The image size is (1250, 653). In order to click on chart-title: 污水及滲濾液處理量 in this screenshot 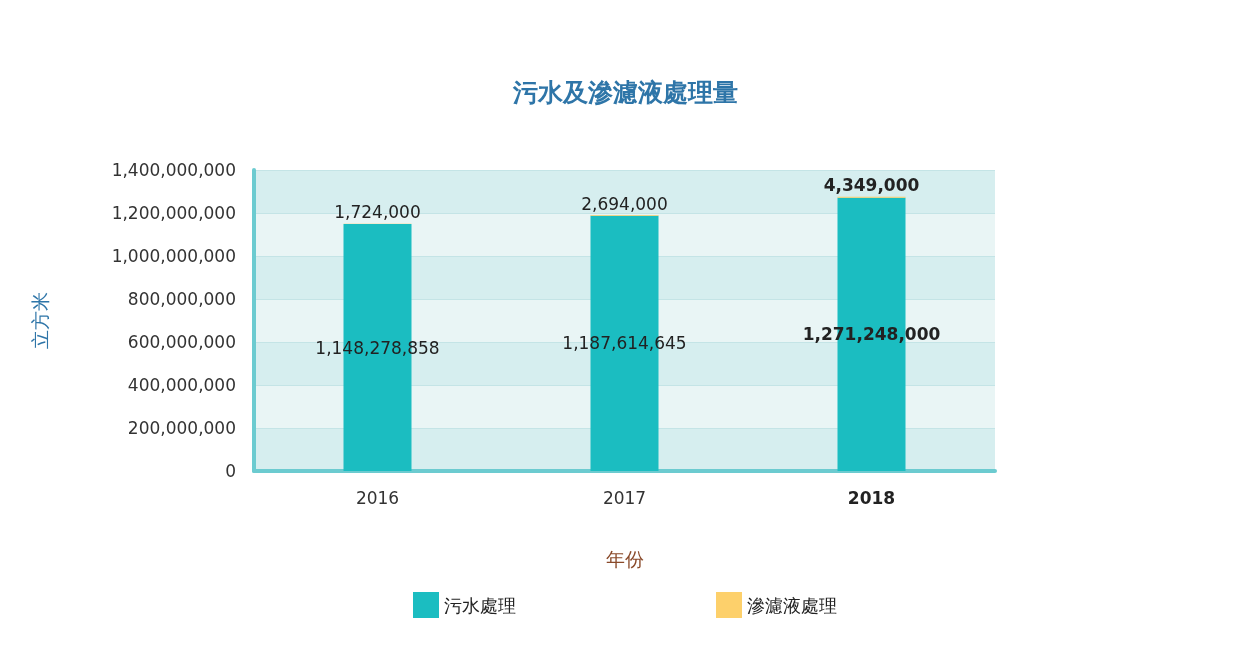, I will do `click(624, 92)`.